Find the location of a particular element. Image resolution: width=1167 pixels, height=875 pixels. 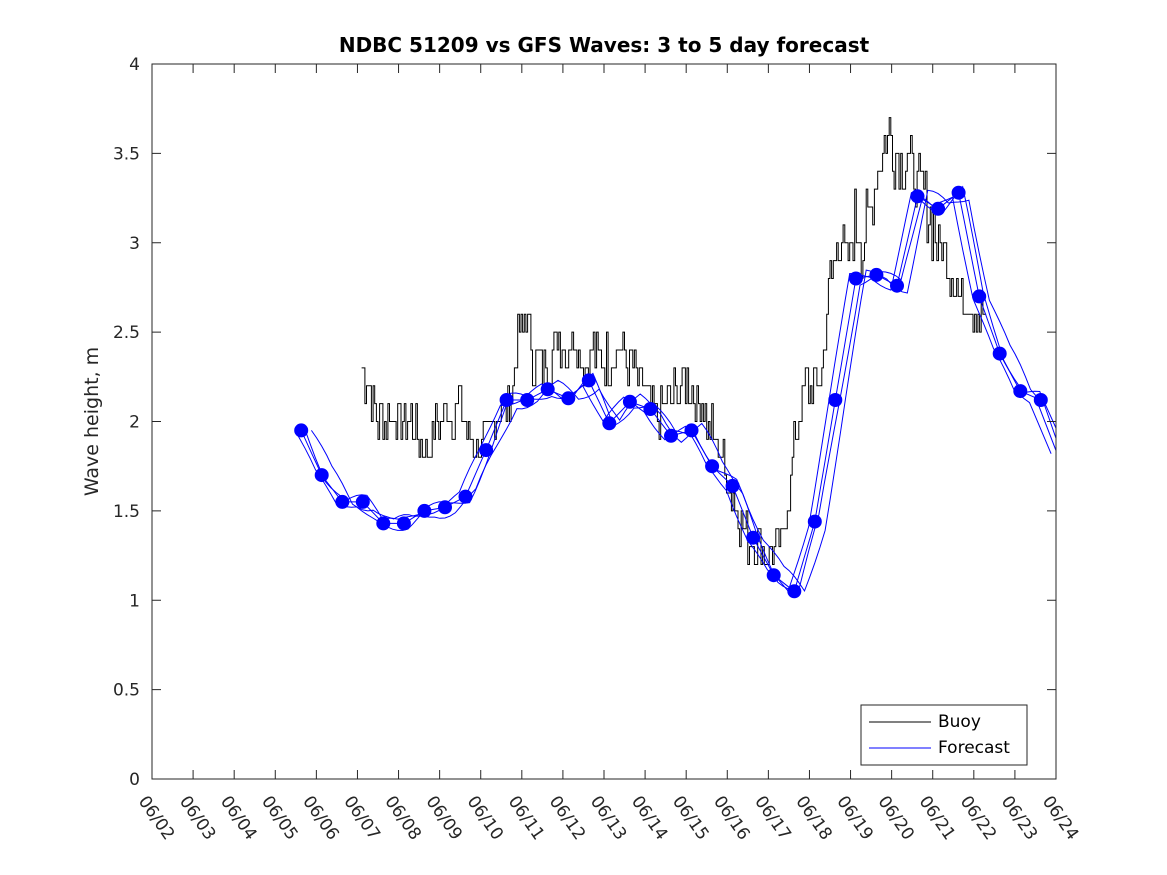

y-tick-label: 3 is located at coordinates (134, 244).